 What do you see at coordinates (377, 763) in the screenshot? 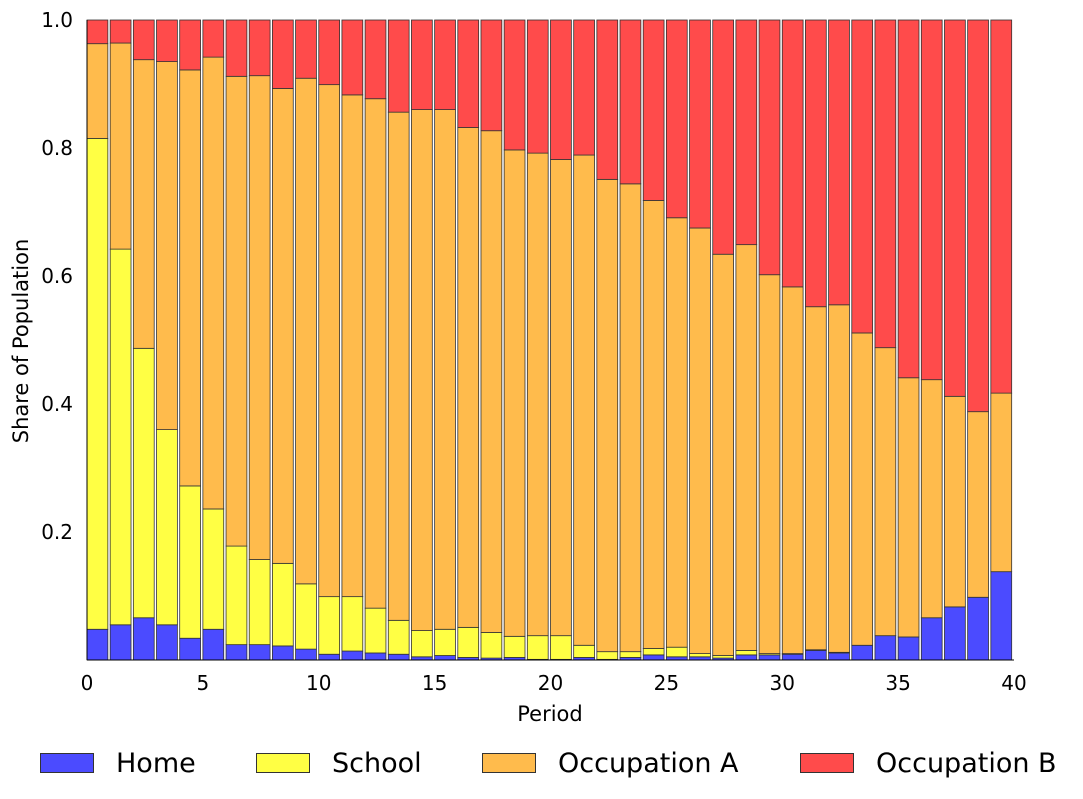
I see `legend-label: School` at bounding box center [377, 763].